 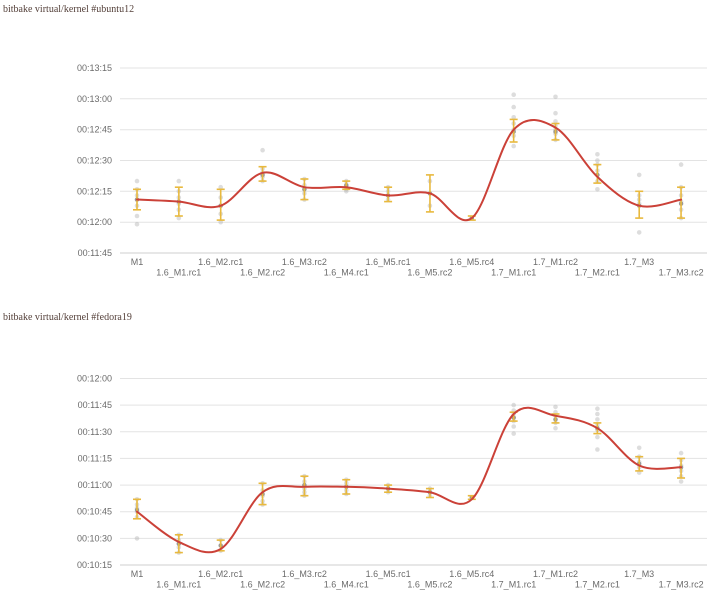 I want to click on y-tick-label: 00:10:15, so click(x=94, y=565).